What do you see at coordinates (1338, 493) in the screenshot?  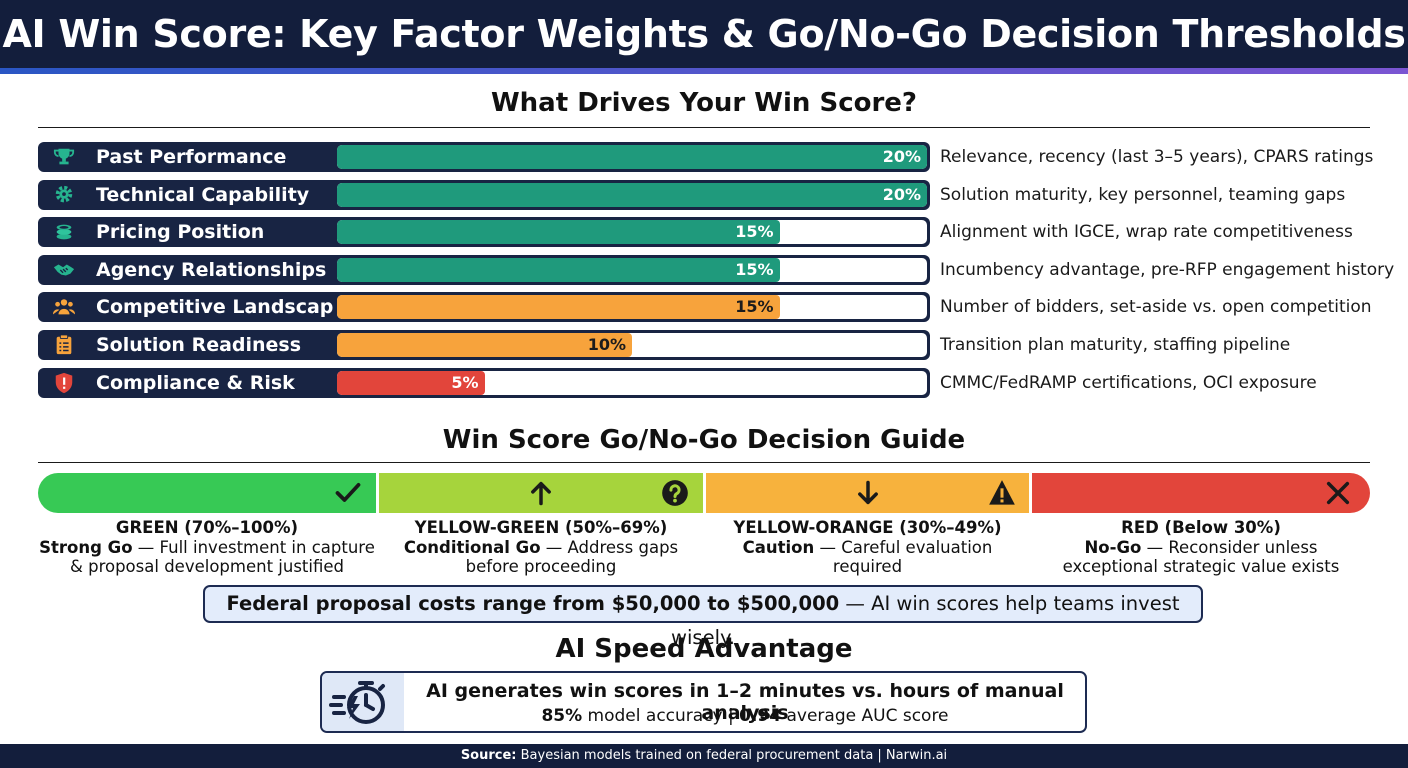 I see `x-icon` at bounding box center [1338, 493].